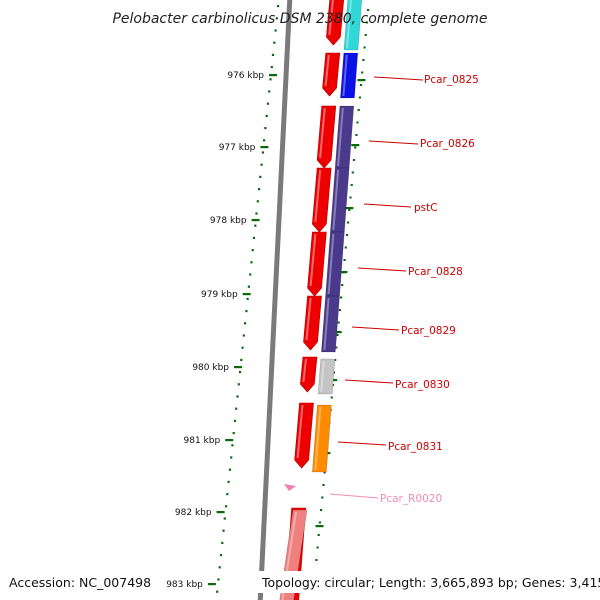 The width and height of the screenshot is (600, 600). What do you see at coordinates (193, 513) in the screenshot?
I see `scale-tick-label: 982 kbp` at bounding box center [193, 513].